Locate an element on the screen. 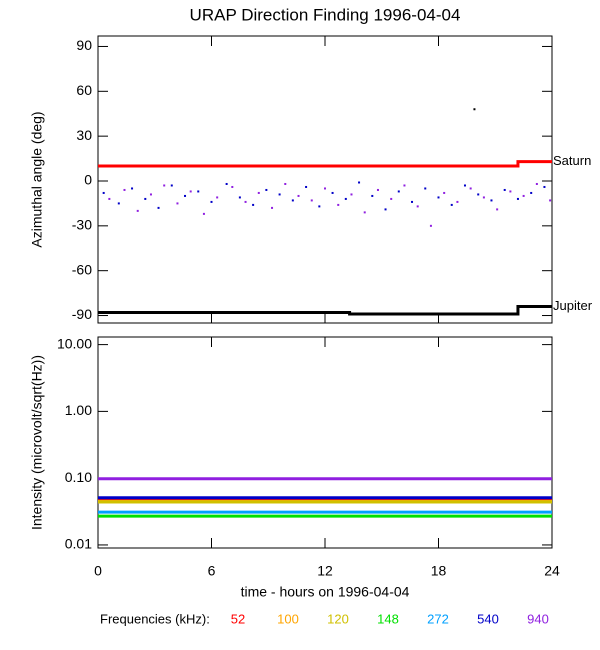 The height and width of the screenshot is (650, 600). y-tick-label: -30 is located at coordinates (82, 225).